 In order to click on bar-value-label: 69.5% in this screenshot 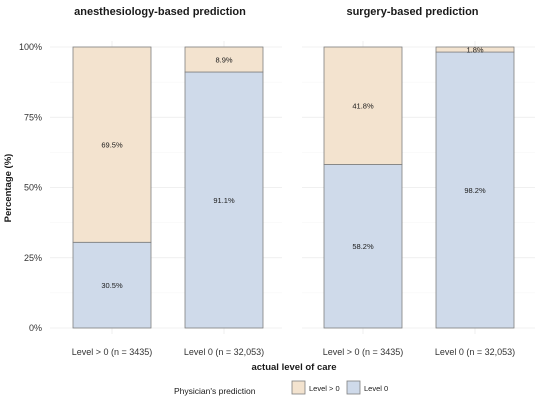, I will do `click(112, 145)`.